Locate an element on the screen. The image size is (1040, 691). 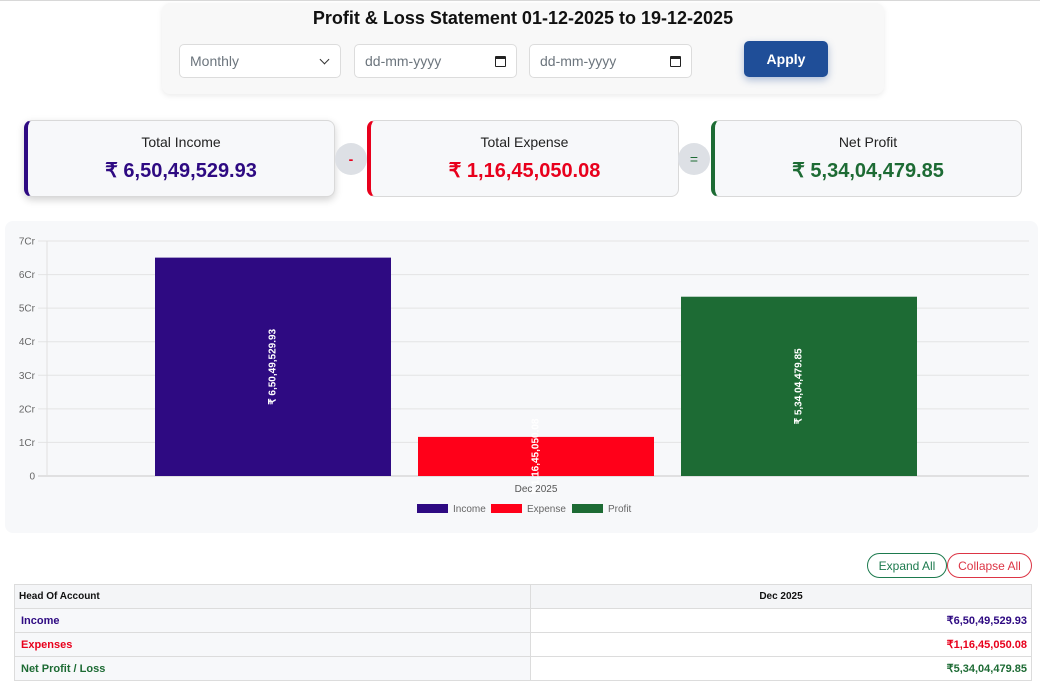
x-tick-label: Dec 2025 is located at coordinates (536, 489).